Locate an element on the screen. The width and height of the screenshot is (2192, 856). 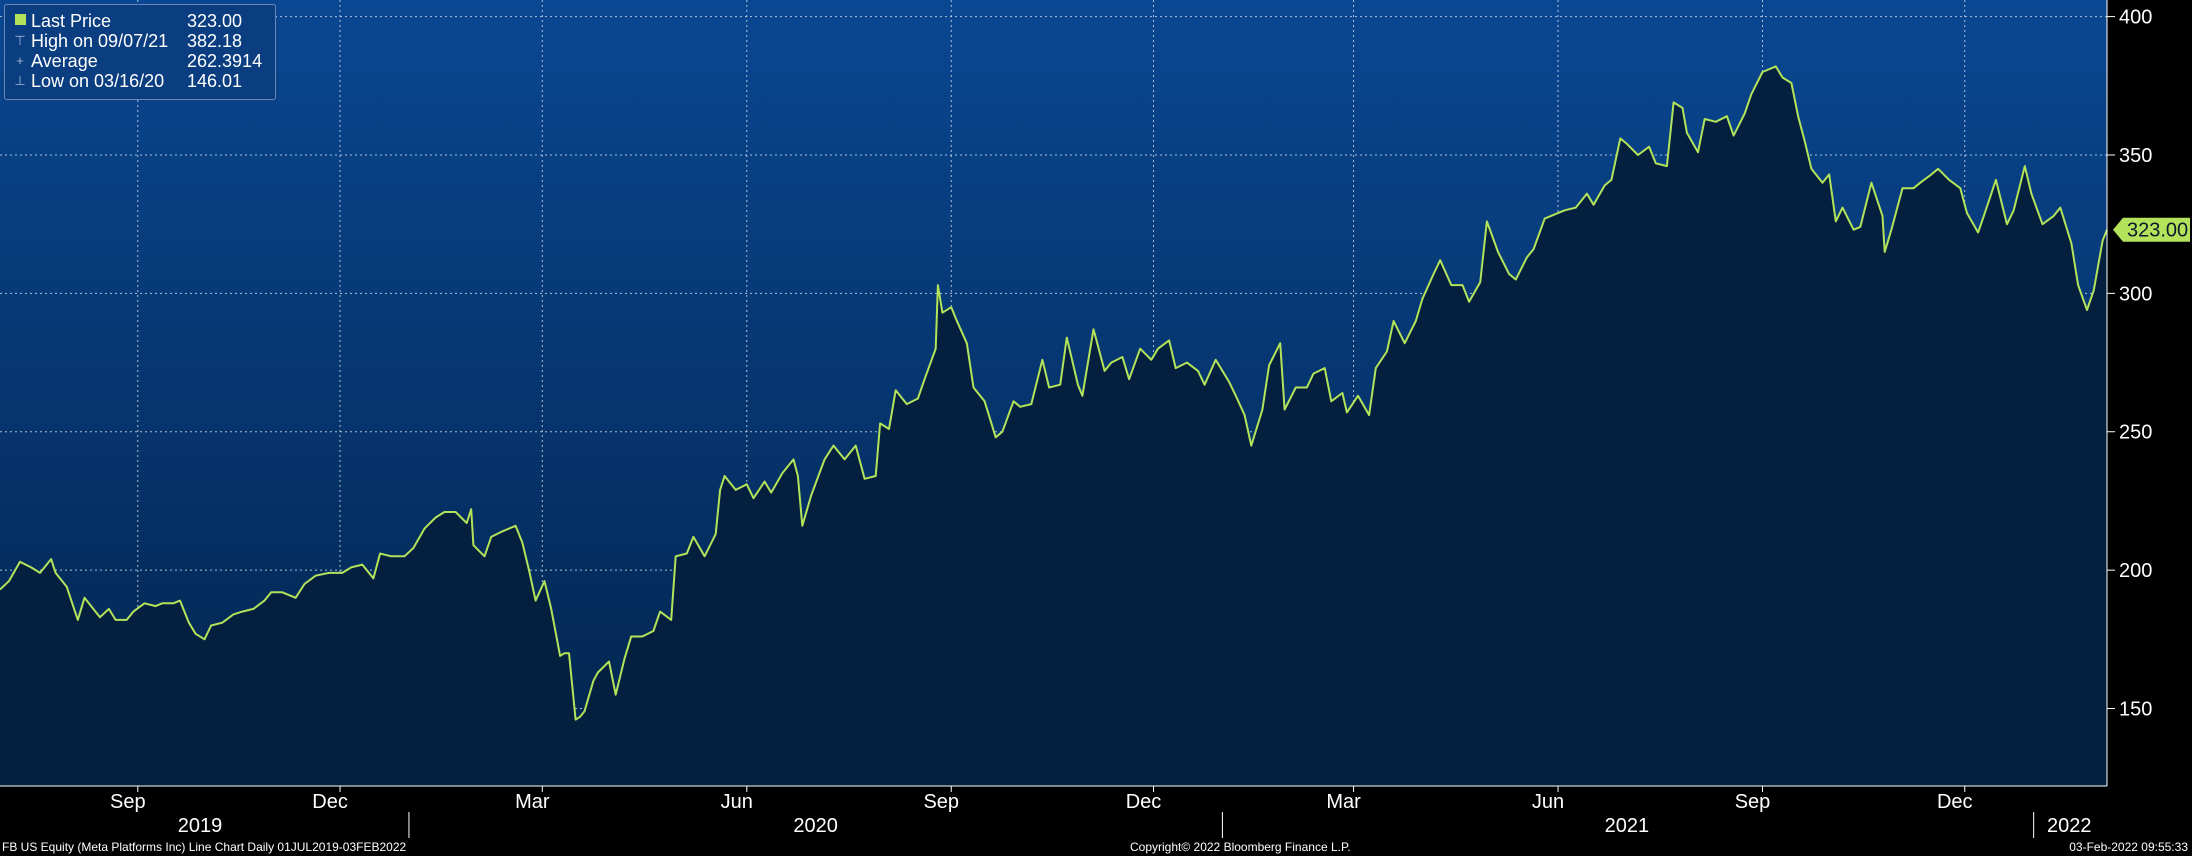
legend-label: High on 09/07/21 is located at coordinates (100, 41).